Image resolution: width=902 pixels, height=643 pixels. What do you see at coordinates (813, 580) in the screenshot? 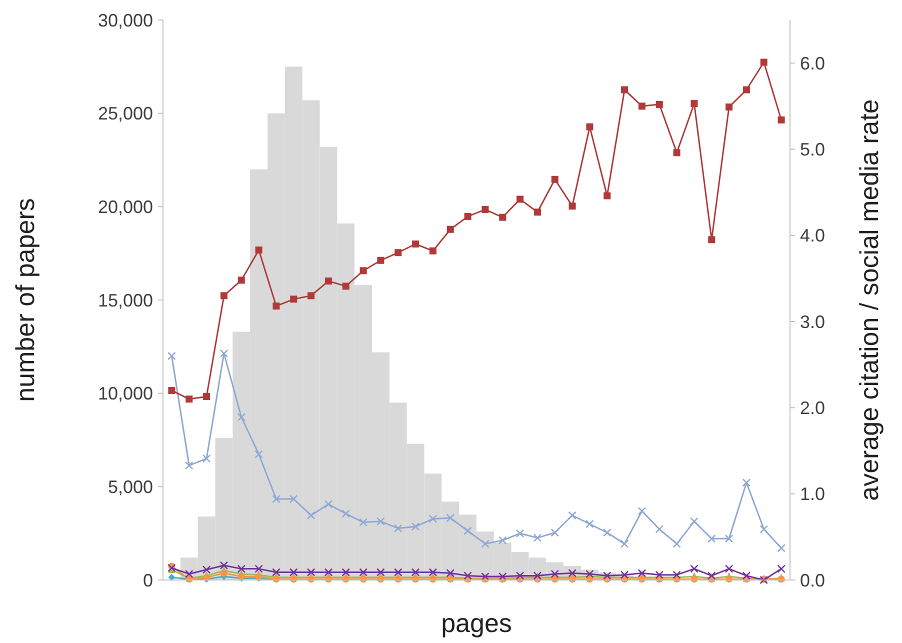
I see `y2-tick-label: 0.0` at bounding box center [813, 580].